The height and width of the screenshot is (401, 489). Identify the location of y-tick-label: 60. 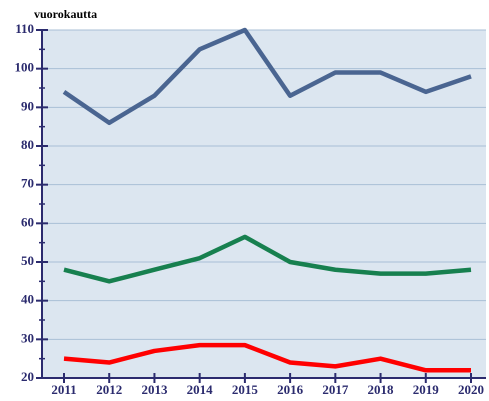
(27, 221).